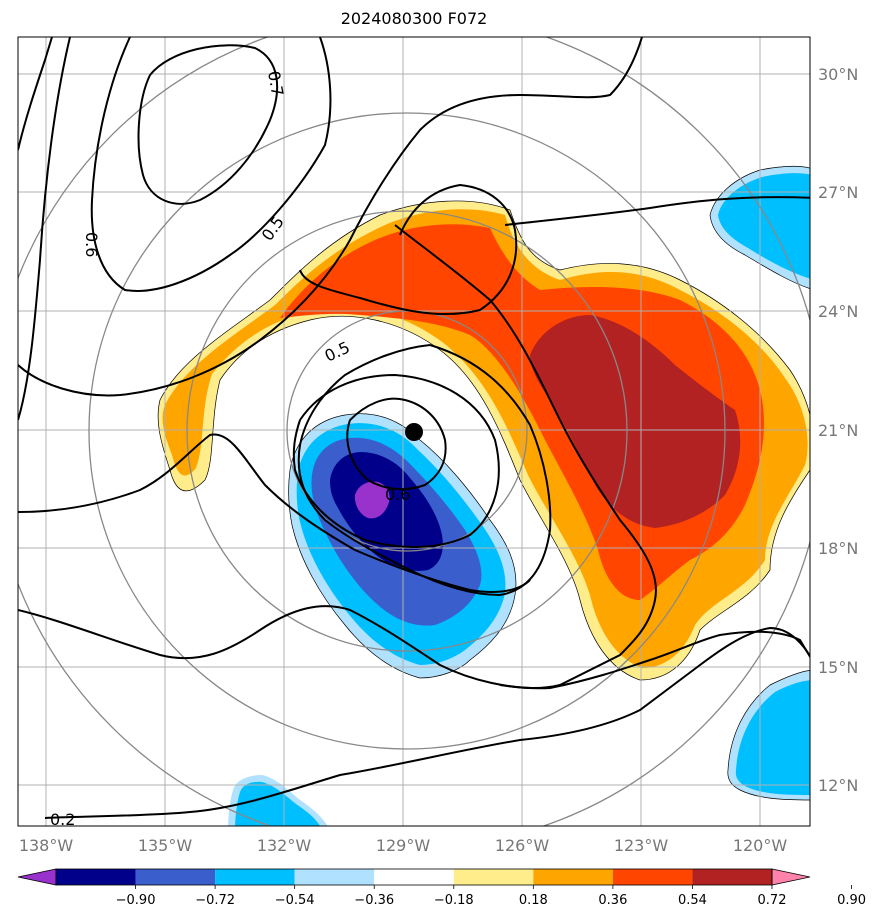 This screenshot has height=924, width=879. I want to click on colorbar-extend-low, so click(37, 877).